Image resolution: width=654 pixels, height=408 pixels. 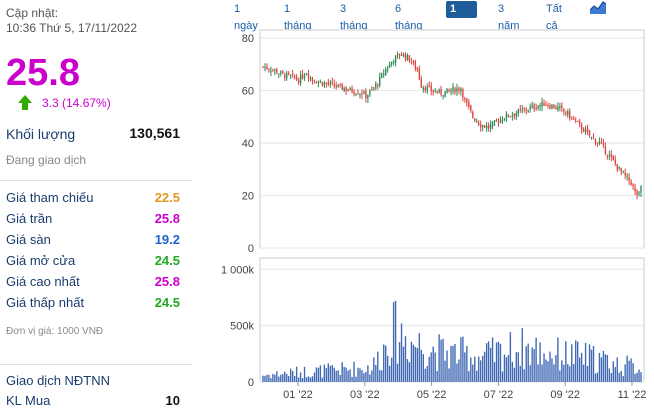 What do you see at coordinates (461, 16) in the screenshot?
I see `tab-1-year: 1 năm` at bounding box center [461, 16].